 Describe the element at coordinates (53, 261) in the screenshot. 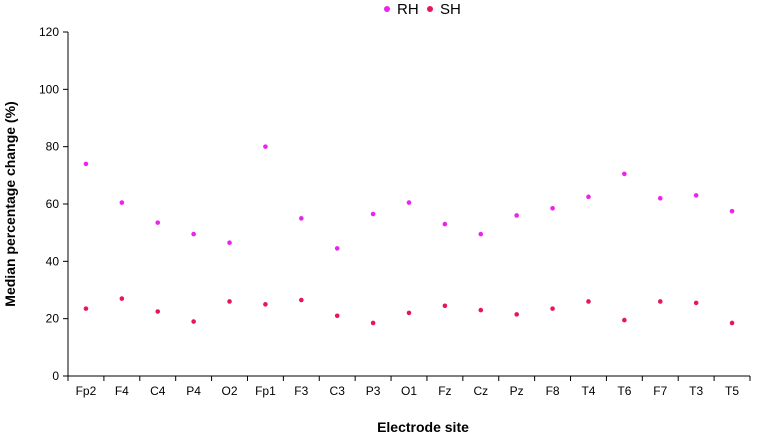

I see `y-tick-label: 40` at that location.